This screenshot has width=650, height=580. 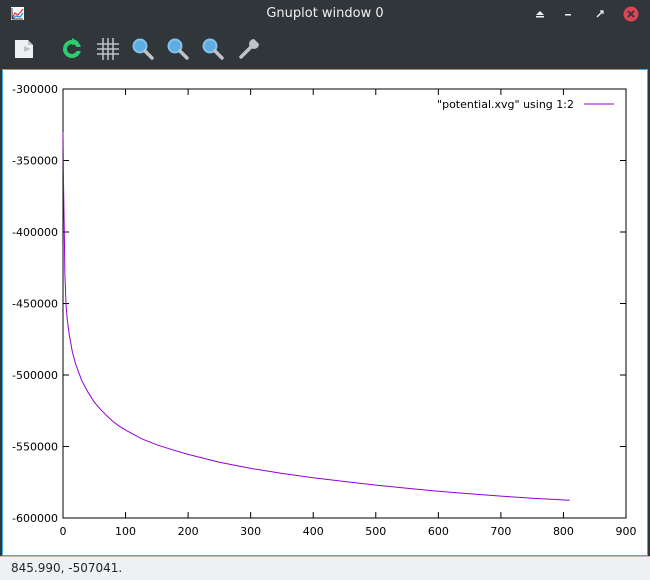 What do you see at coordinates (178, 49) in the screenshot?
I see `zoom-next-icon` at bounding box center [178, 49].